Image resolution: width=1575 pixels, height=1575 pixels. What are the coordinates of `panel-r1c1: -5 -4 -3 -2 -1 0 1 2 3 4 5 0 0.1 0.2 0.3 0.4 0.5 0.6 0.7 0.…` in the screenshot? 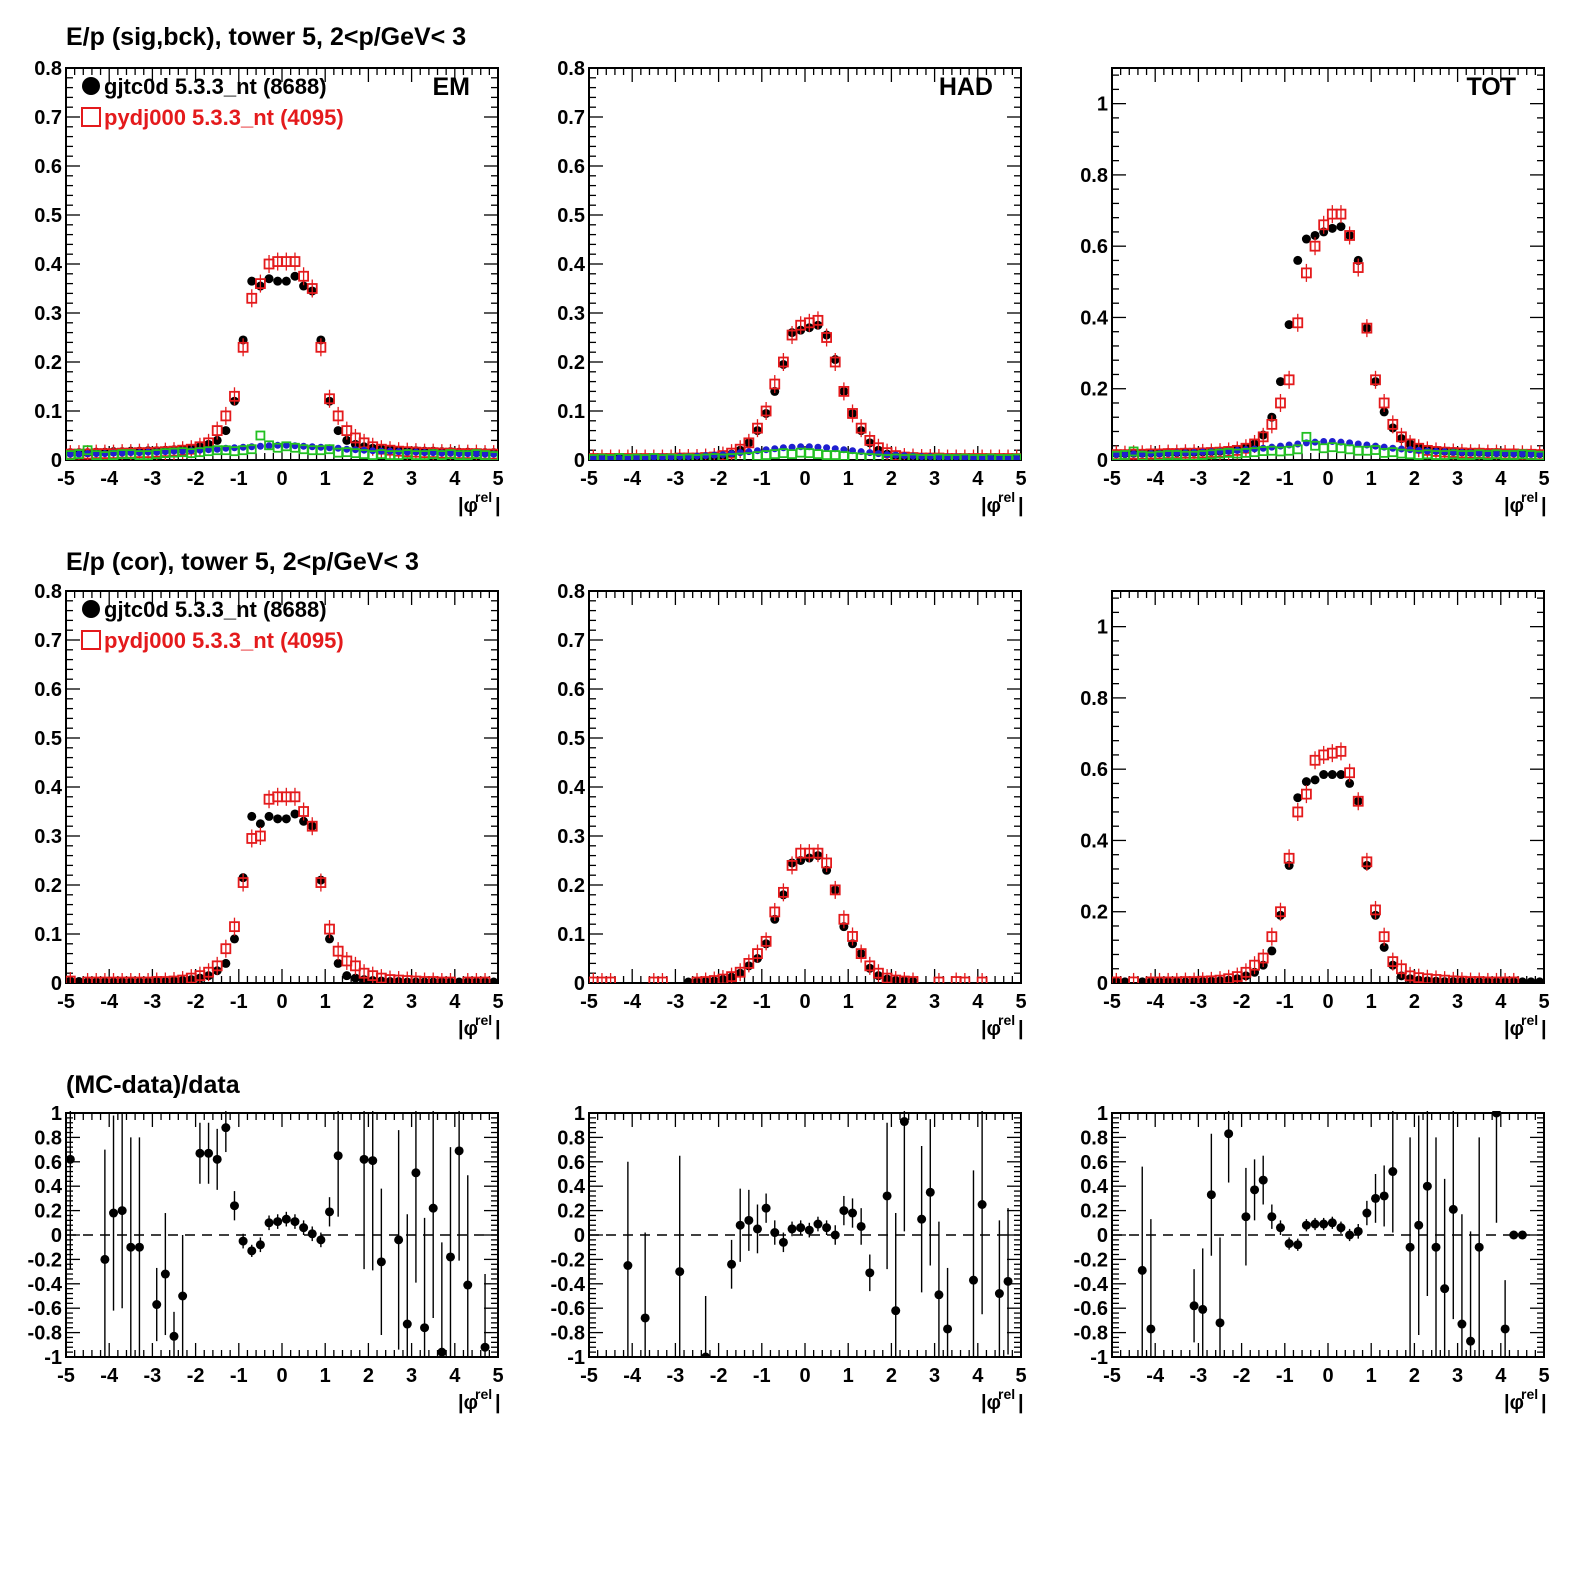 It's located at (268, 287).